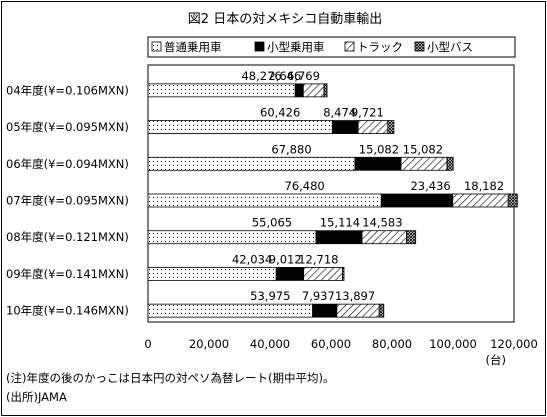 The image size is (547, 417). Describe the element at coordinates (36, 397) in the screenshot. I see `source-text: (出所)JAMA` at that location.